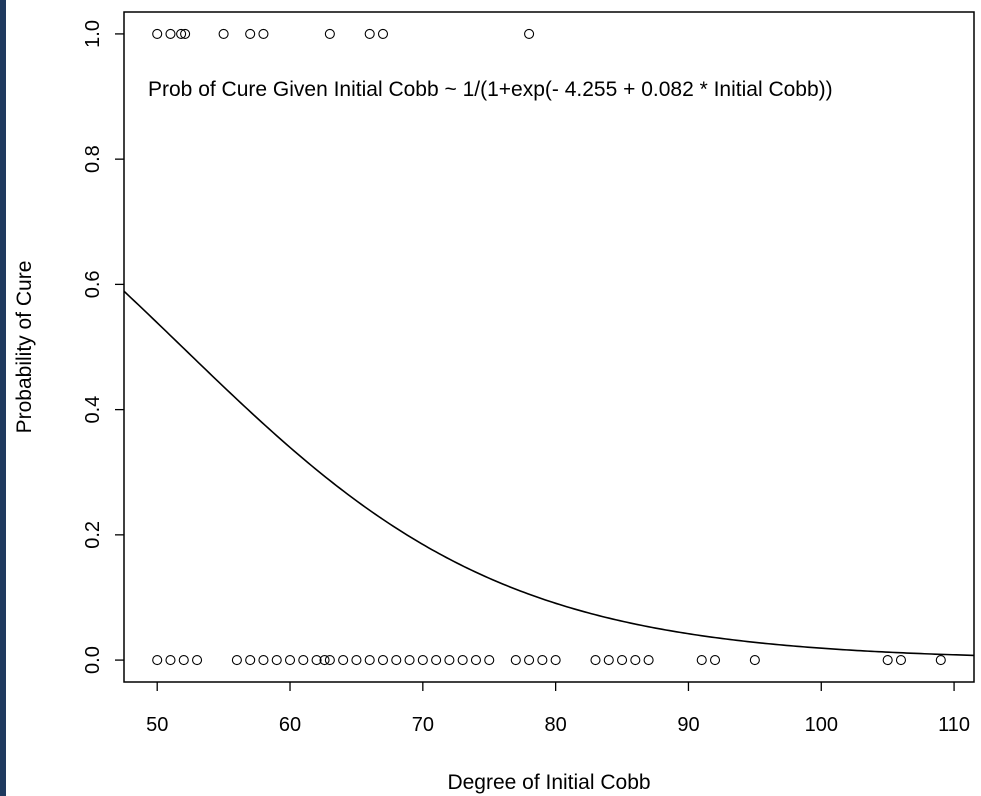  I want to click on x-tick-label: 60, so click(290, 725).